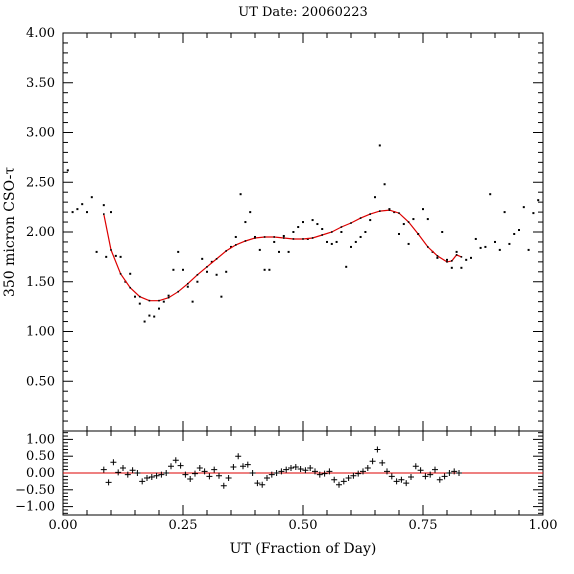  What do you see at coordinates (40, 282) in the screenshot?
I see `y-tick-label: 1.50` at bounding box center [40, 282].